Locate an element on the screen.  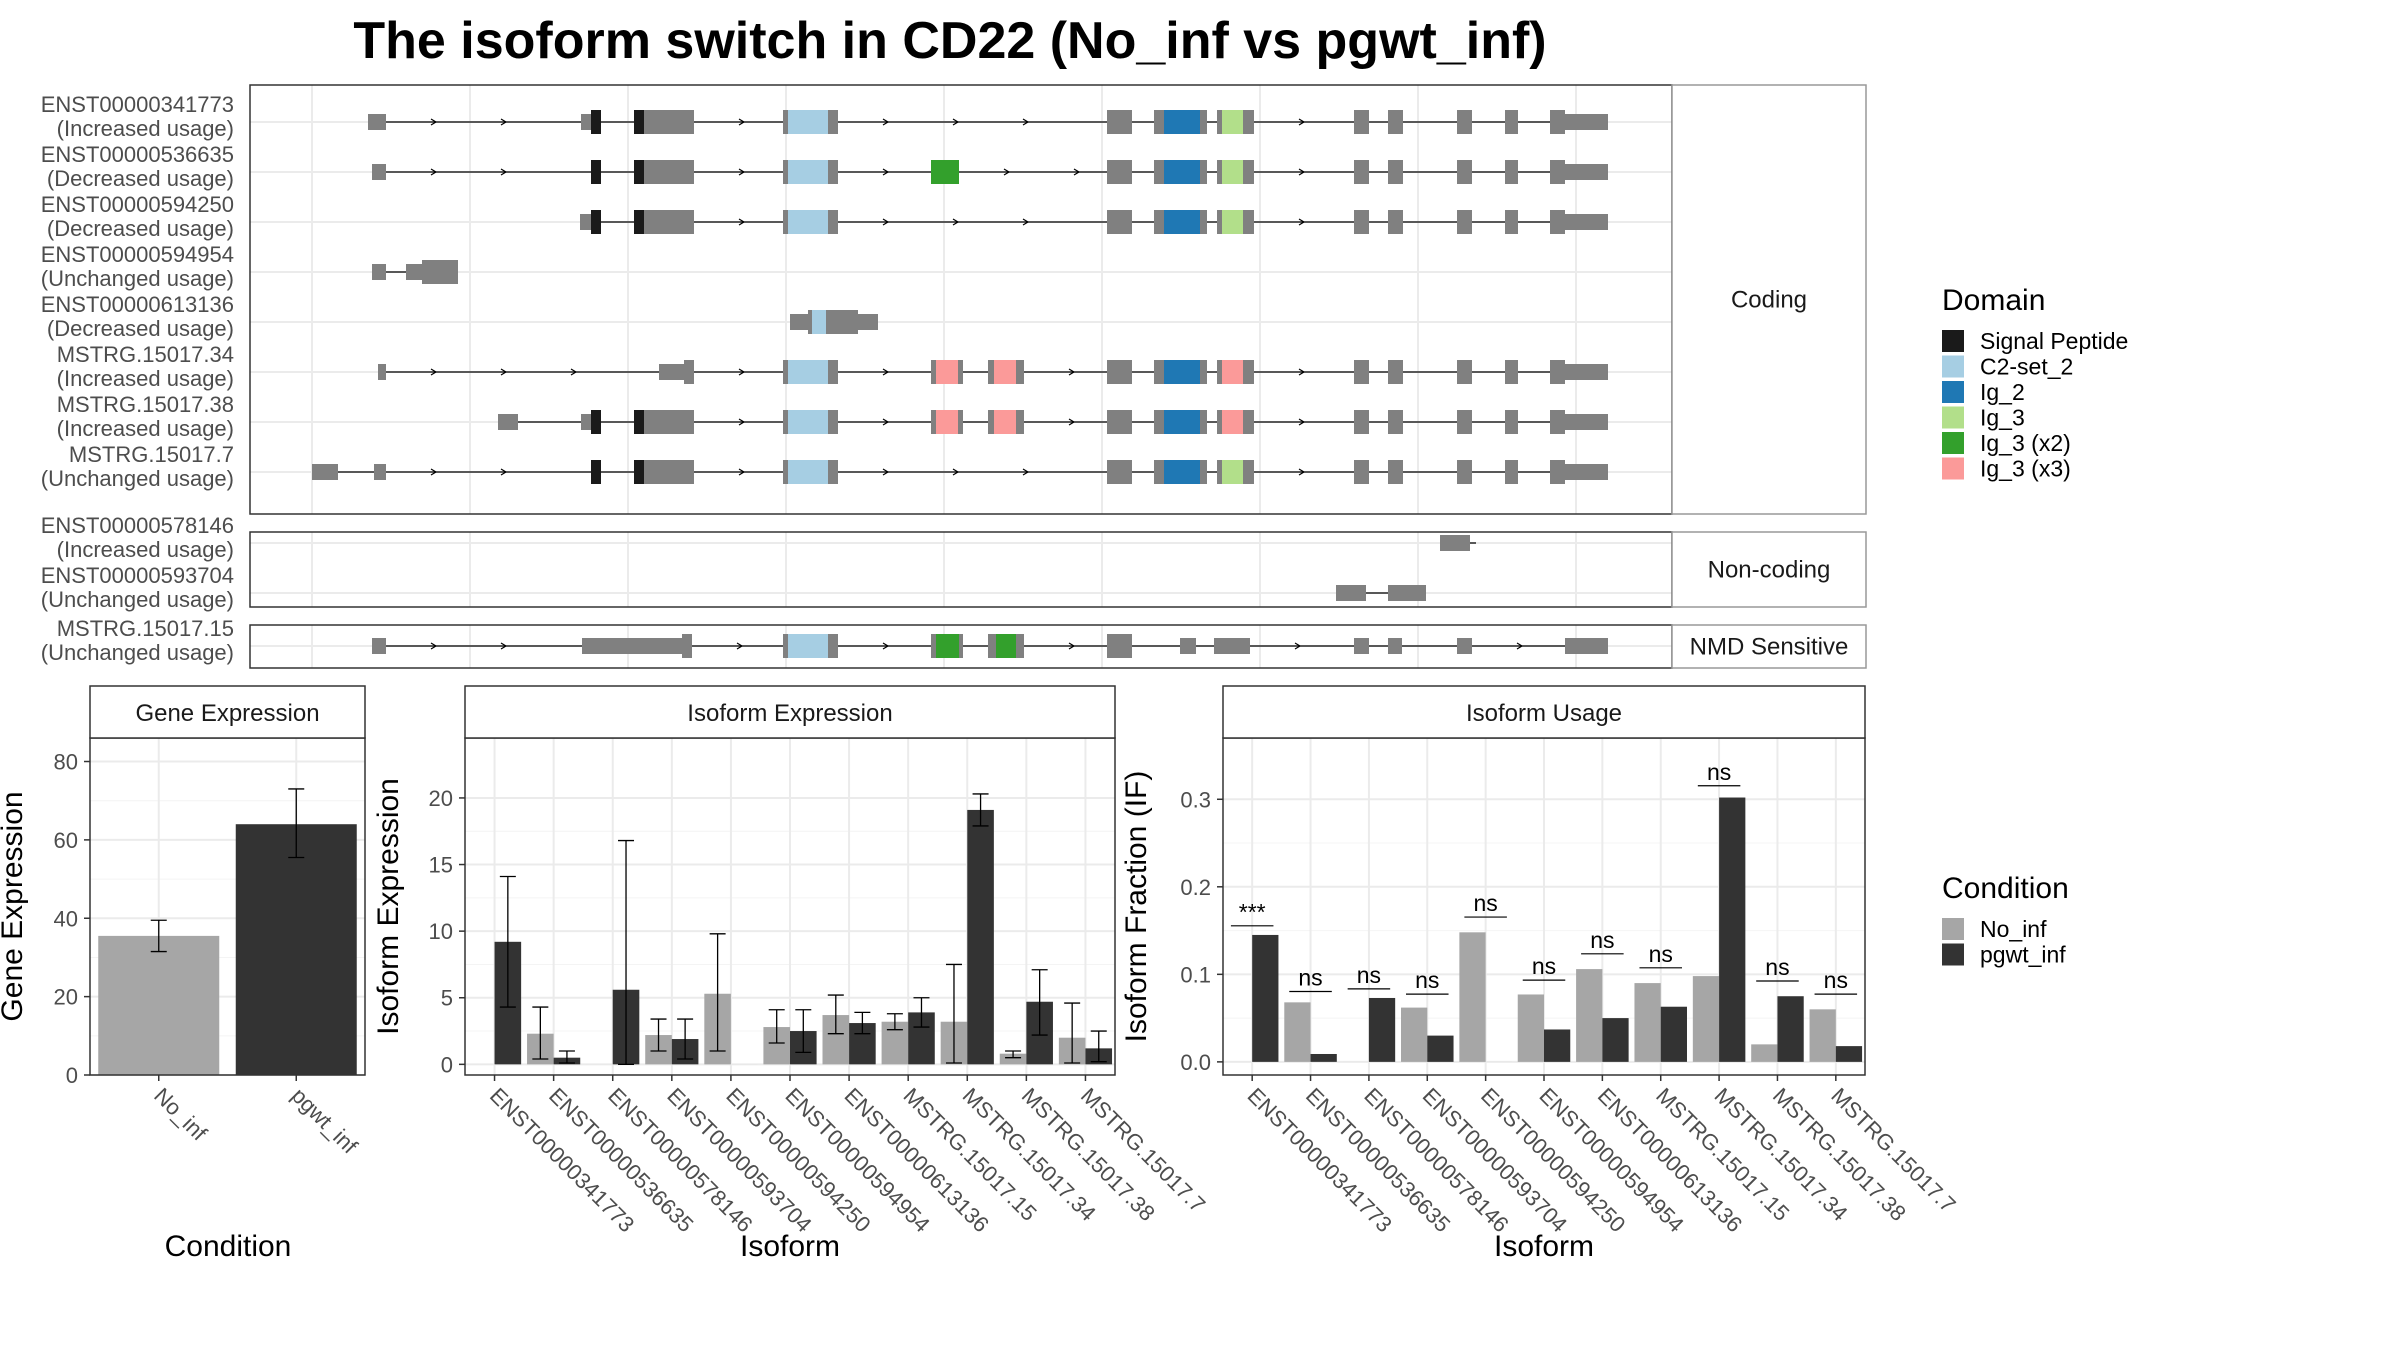
isoform-id-label: ENST00000341773 is located at coordinates (137, 104).